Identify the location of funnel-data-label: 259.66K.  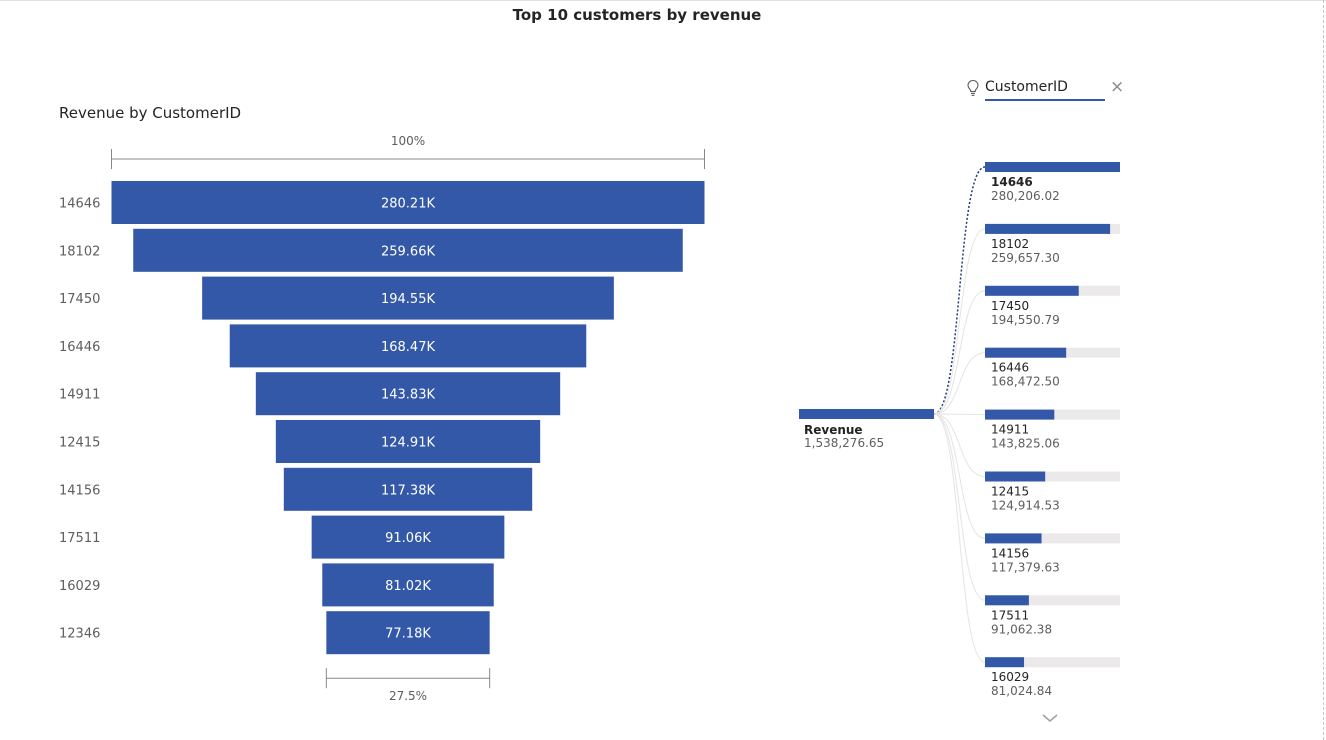
(408, 251).